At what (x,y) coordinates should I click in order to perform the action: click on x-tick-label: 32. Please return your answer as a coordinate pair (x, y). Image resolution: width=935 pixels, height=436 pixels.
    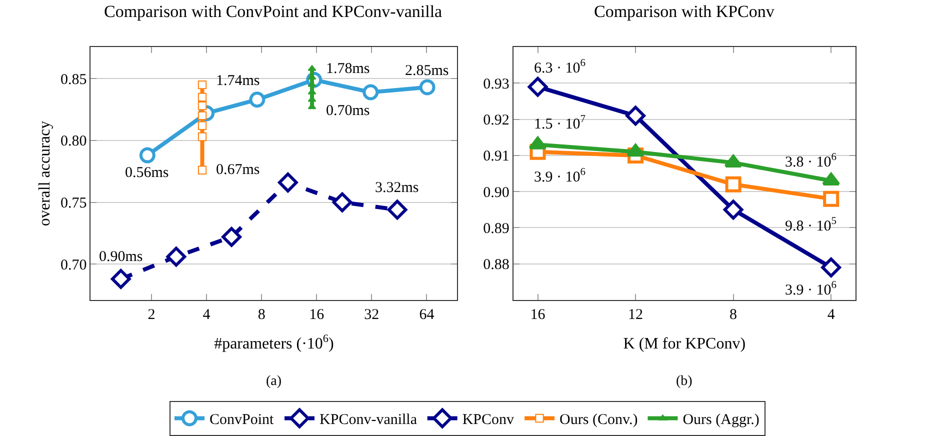
    Looking at the image, I should click on (372, 314).